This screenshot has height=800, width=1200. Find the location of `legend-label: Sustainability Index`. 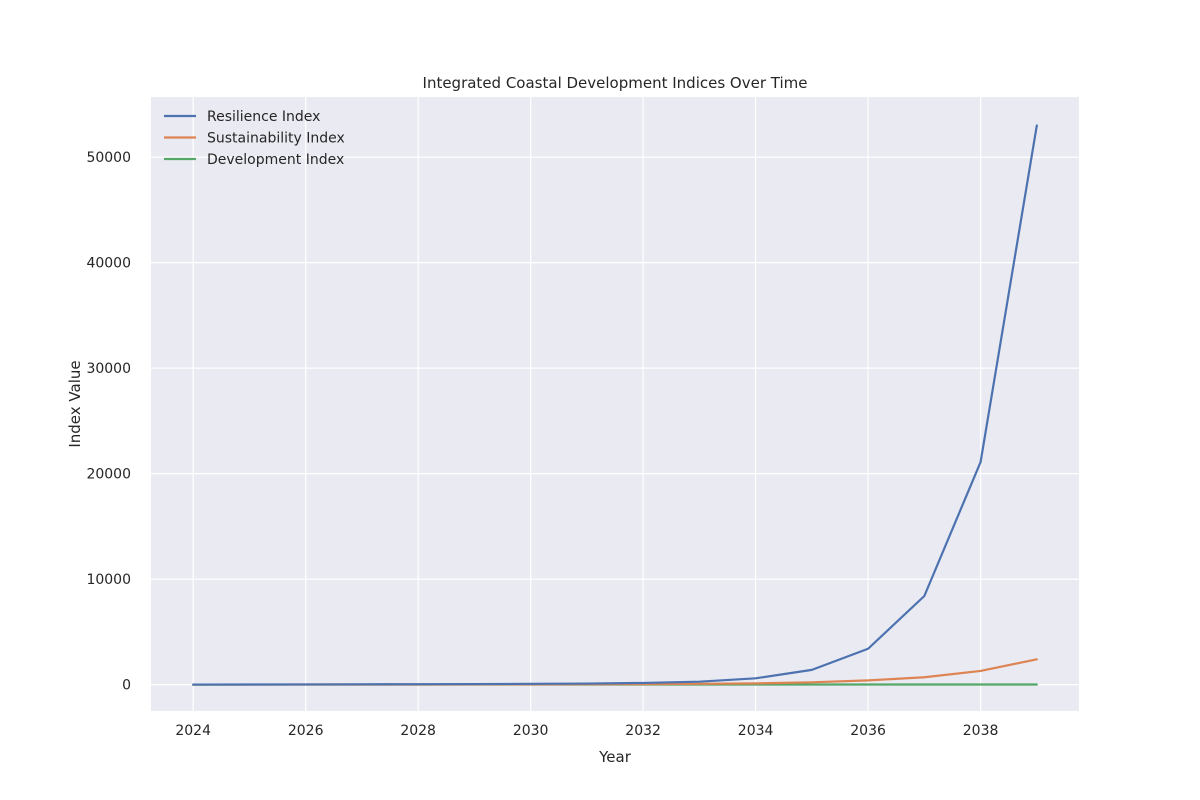

legend-label: Sustainability Index is located at coordinates (276, 139).